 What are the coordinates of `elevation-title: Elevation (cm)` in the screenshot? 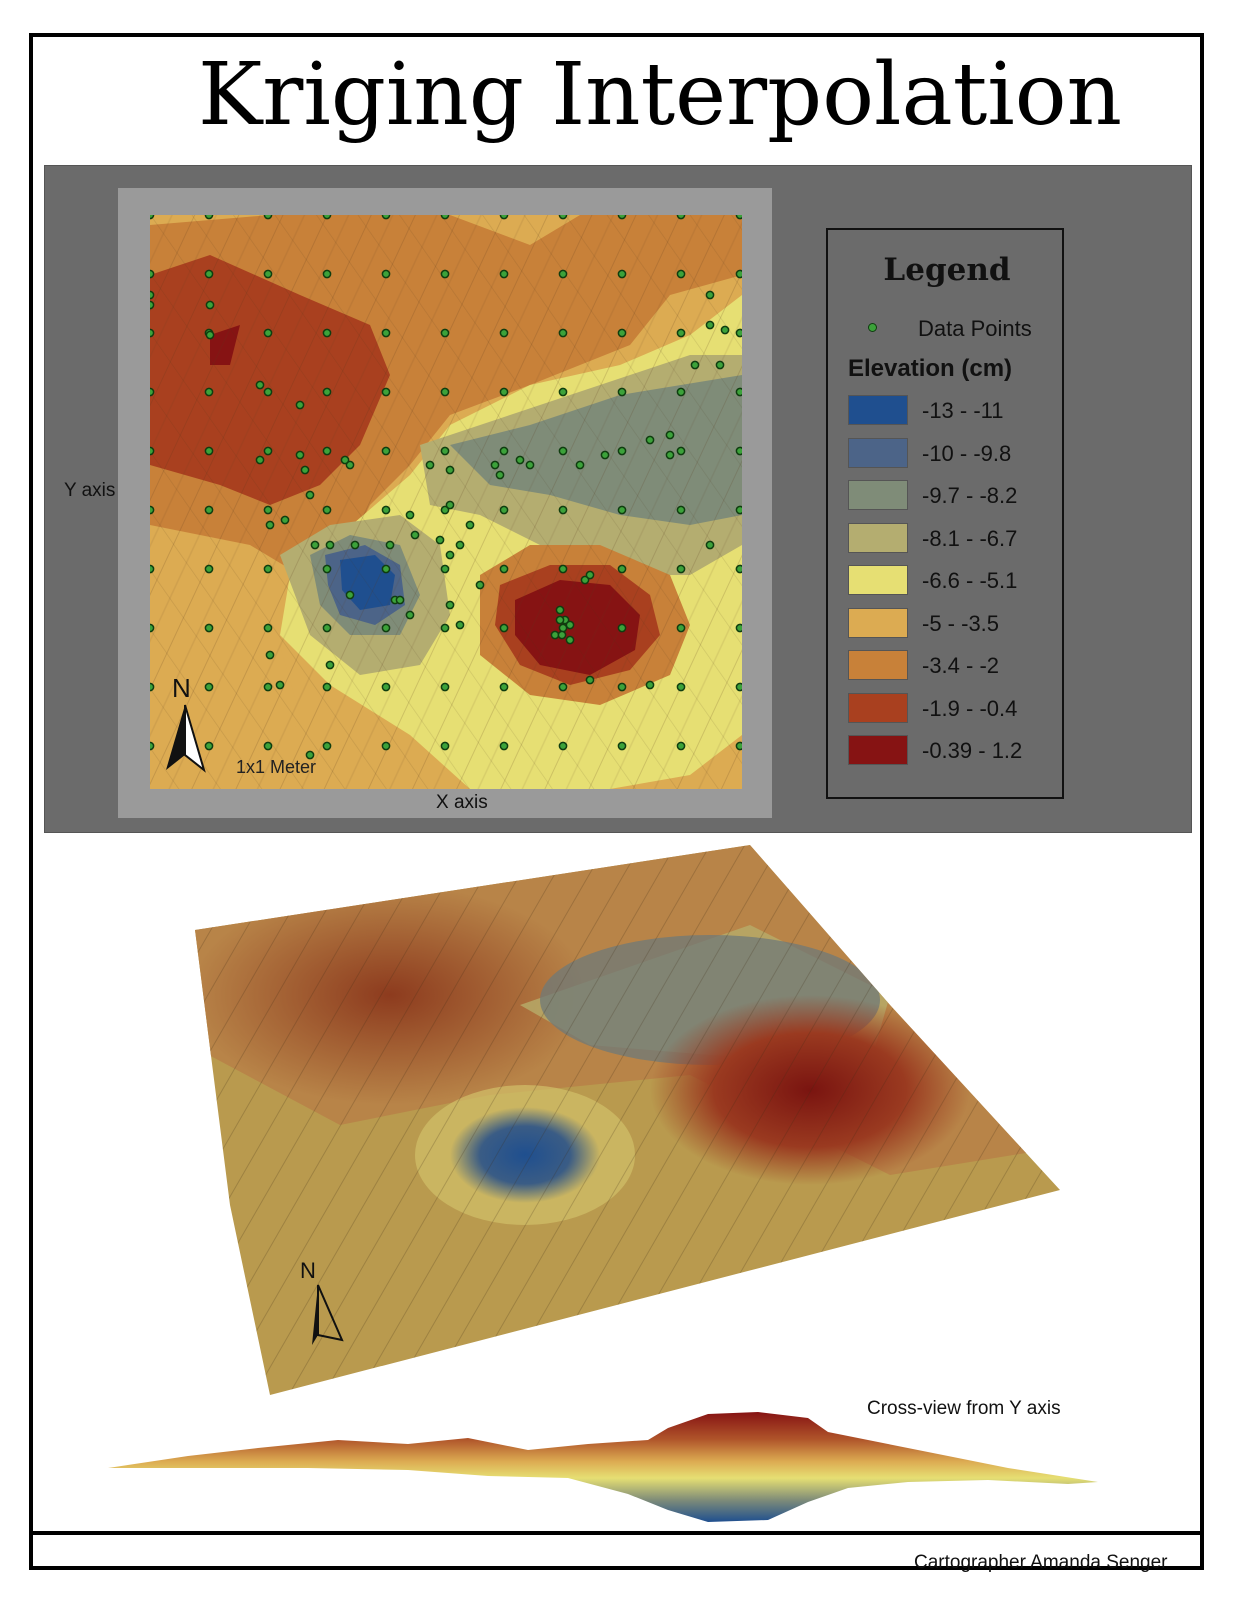 It's located at (930, 368).